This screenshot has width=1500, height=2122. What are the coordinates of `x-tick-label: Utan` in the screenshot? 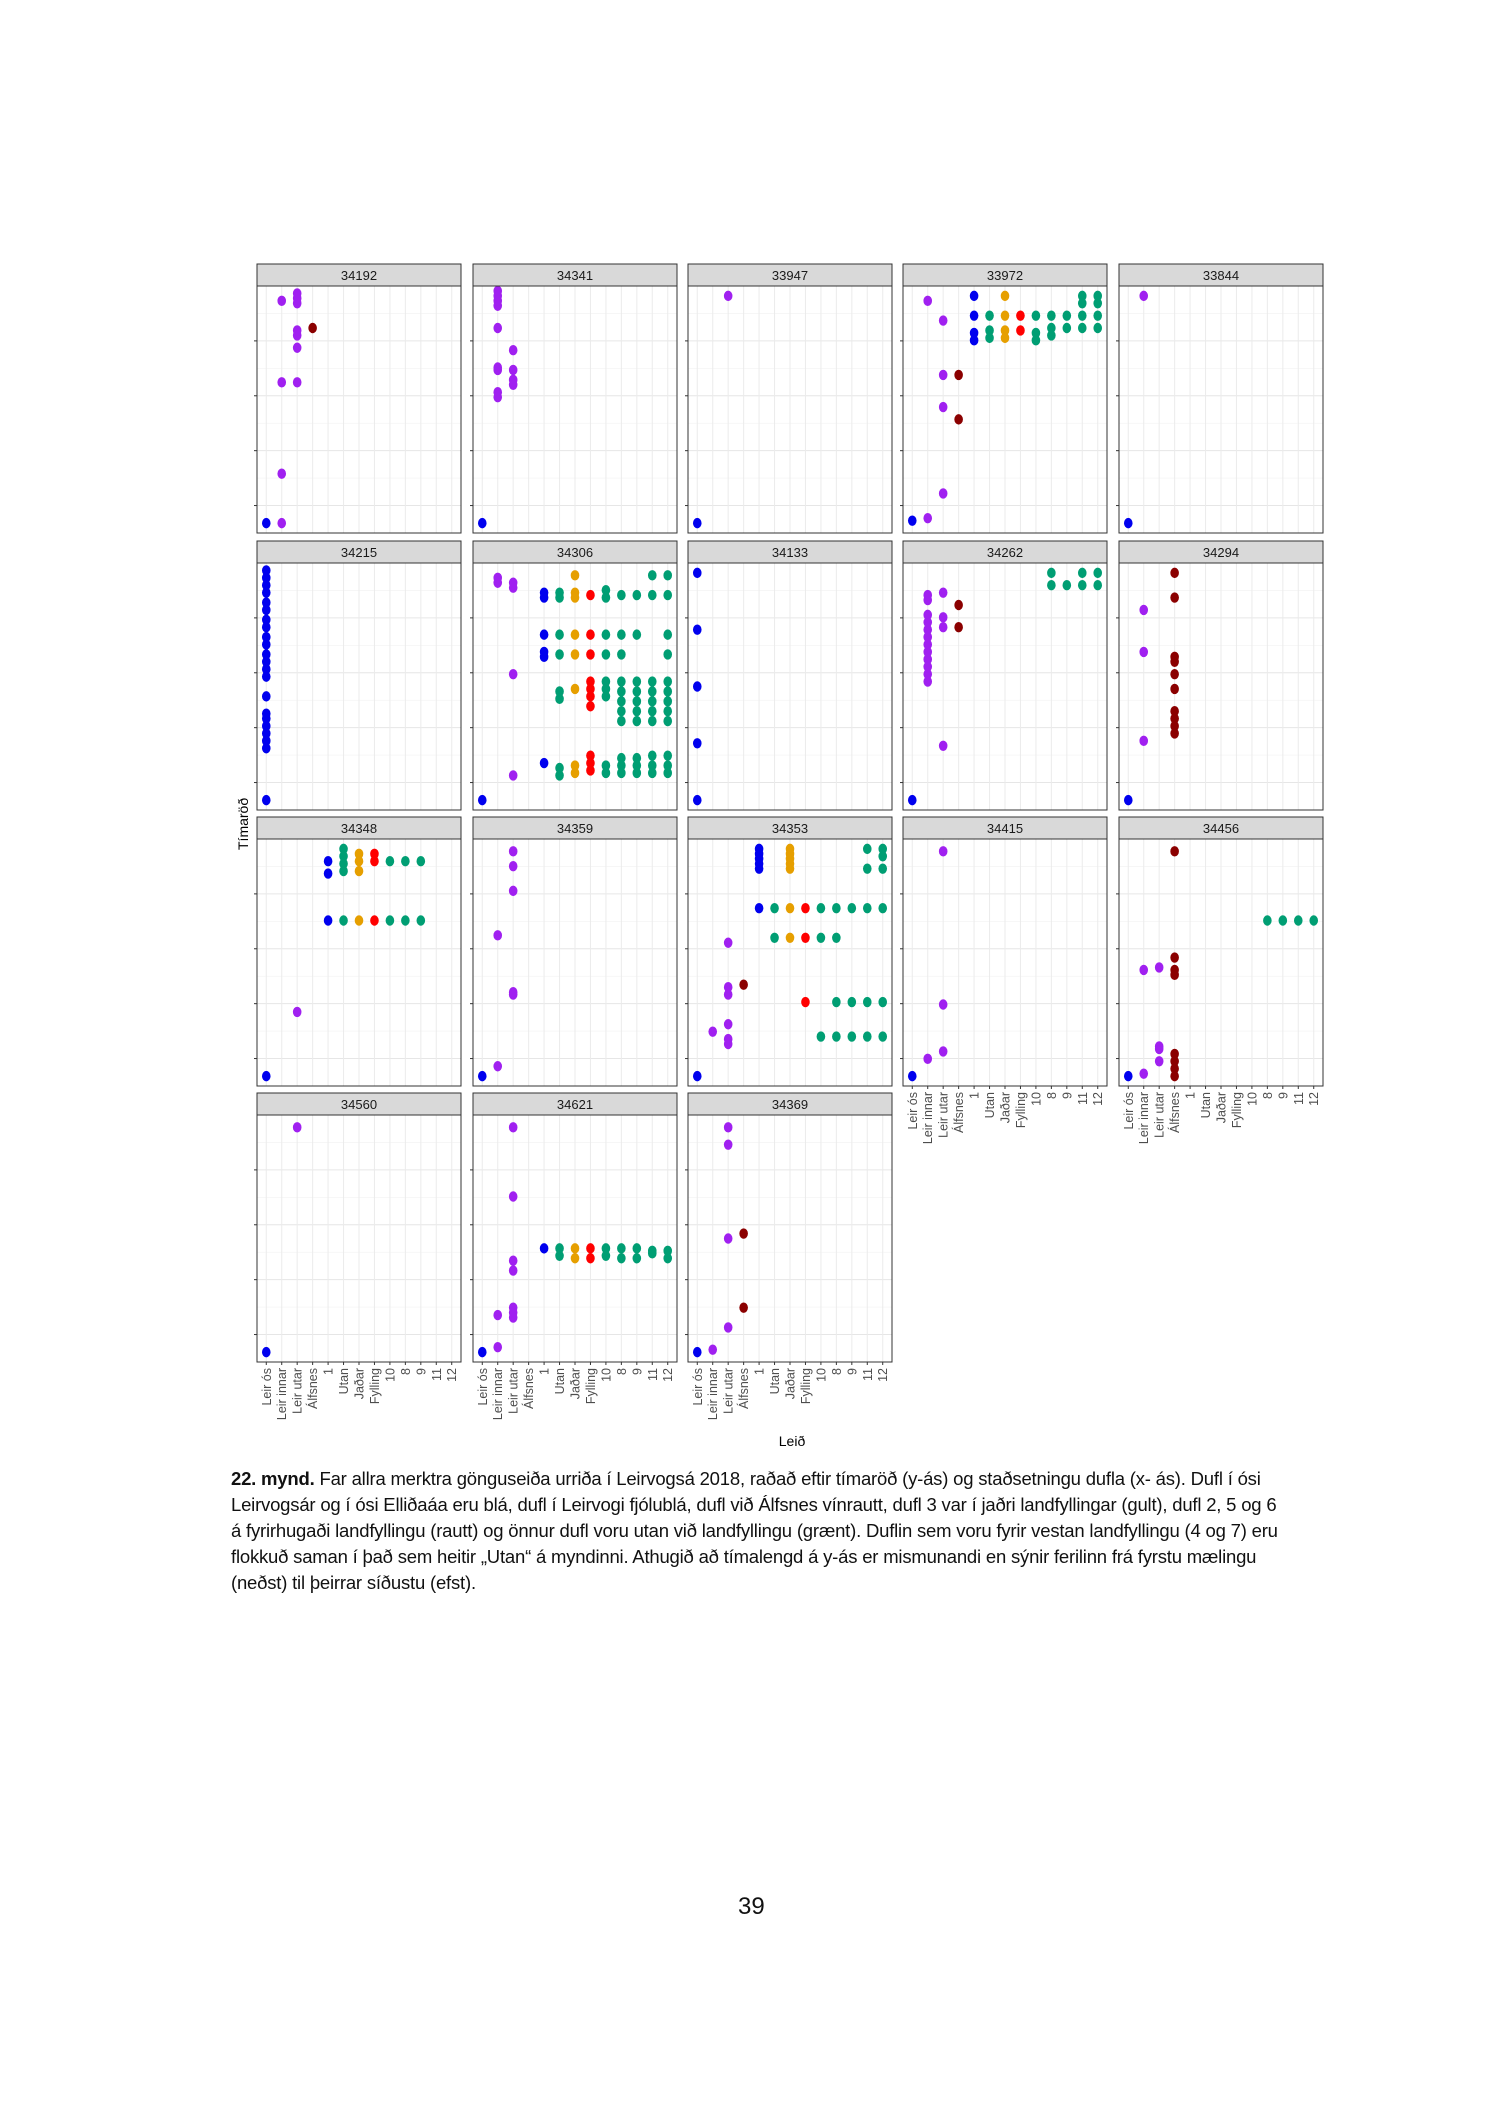 It's located at (990, 1105).